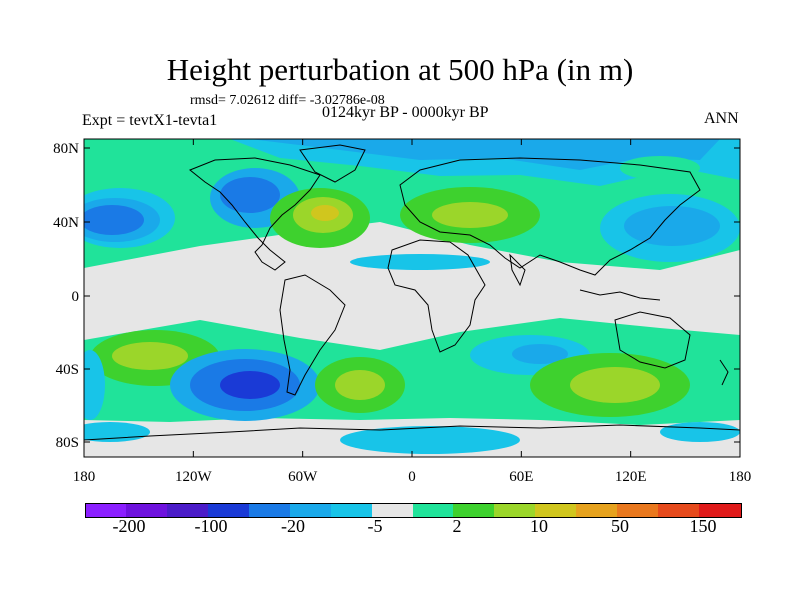 Image resolution: width=800 pixels, height=600 pixels. I want to click on rmsd-stats: rmsd= 7.02612 diff= -3.02786e-08, so click(287, 100).